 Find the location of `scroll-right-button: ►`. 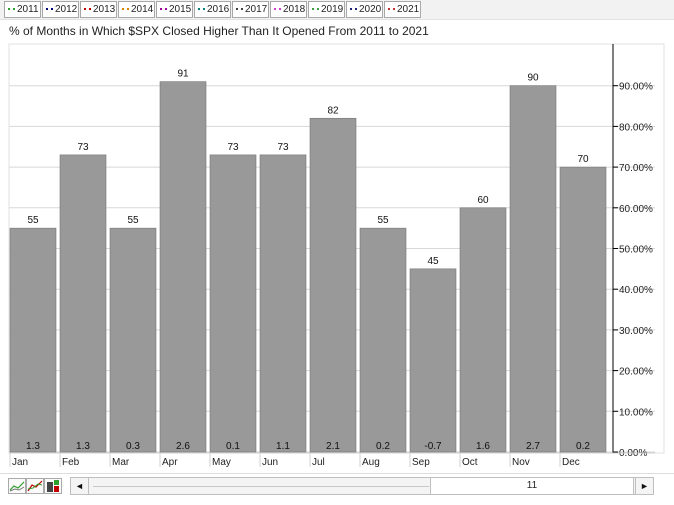

scroll-right-button: ► is located at coordinates (644, 486).